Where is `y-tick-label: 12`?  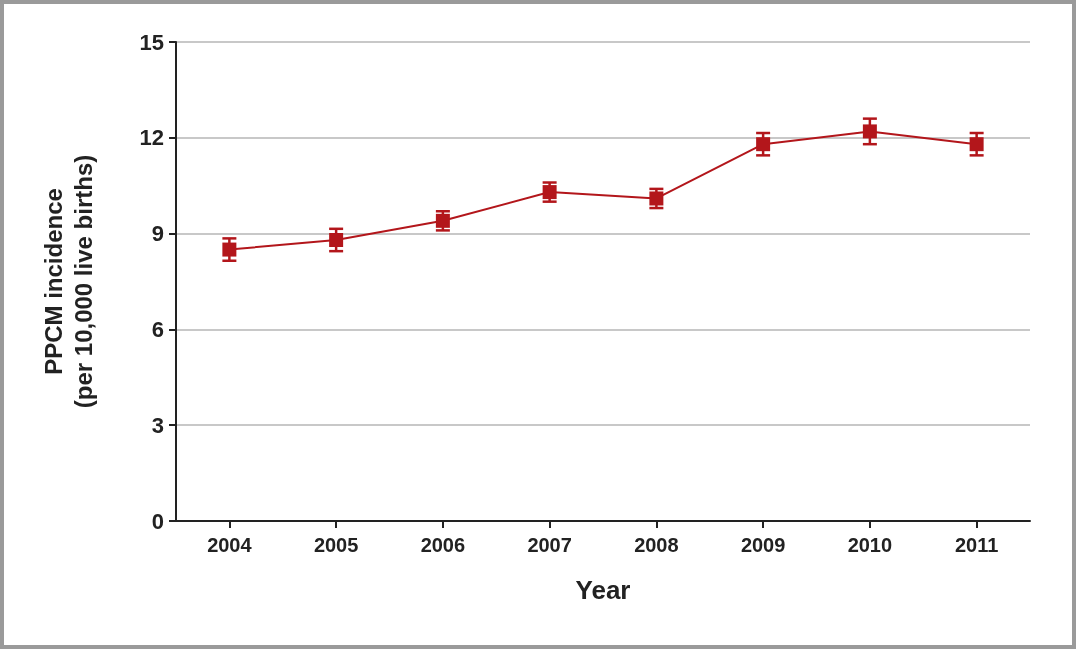
y-tick-label: 12 is located at coordinates (151, 138).